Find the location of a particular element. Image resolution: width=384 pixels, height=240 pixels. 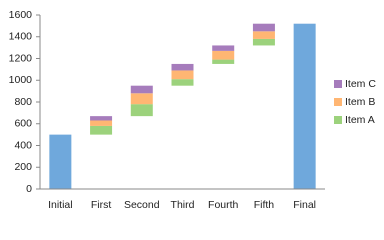

y-tick-label: 1000 is located at coordinates (21, 80).